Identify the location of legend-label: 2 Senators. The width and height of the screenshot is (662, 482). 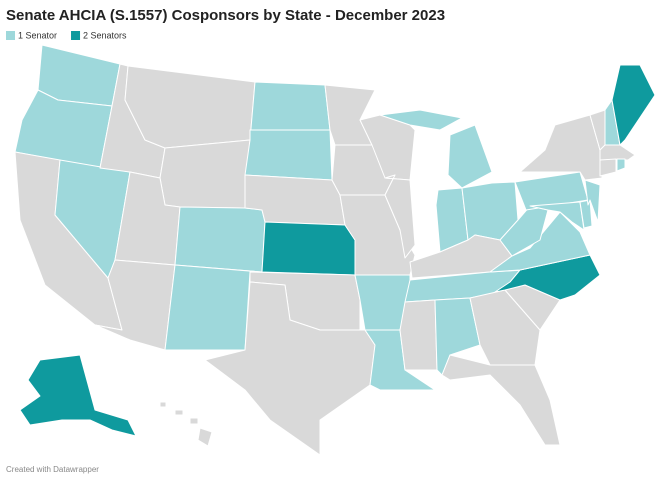
(105, 35).